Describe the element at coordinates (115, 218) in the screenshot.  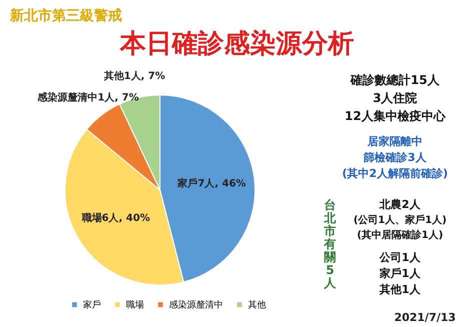
I see `data-label: 職場6人, 40%` at that location.